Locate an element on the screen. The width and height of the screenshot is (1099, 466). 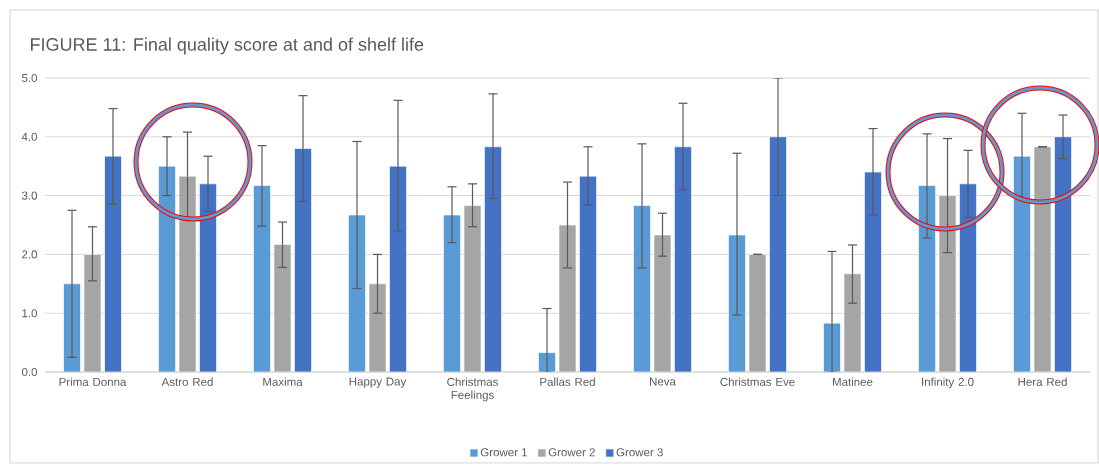
x-tick-label: Maxima is located at coordinates (283, 381).